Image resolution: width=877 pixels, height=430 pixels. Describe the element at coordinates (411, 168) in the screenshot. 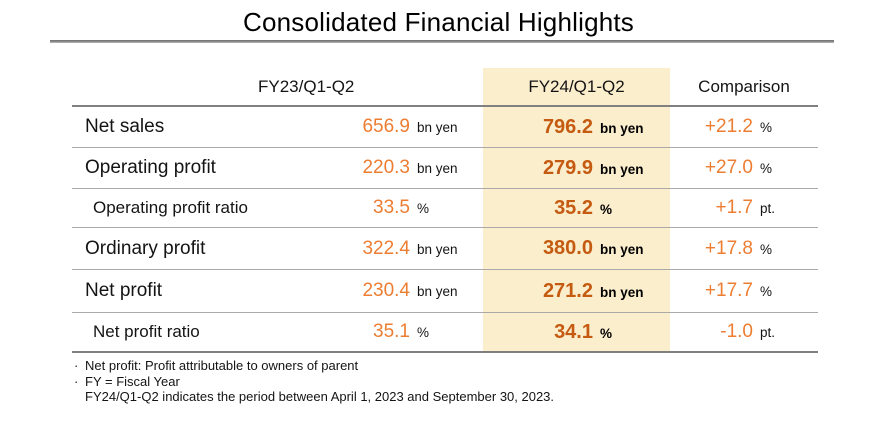

I see `fy23-cell: 220.3 bn yen` at that location.